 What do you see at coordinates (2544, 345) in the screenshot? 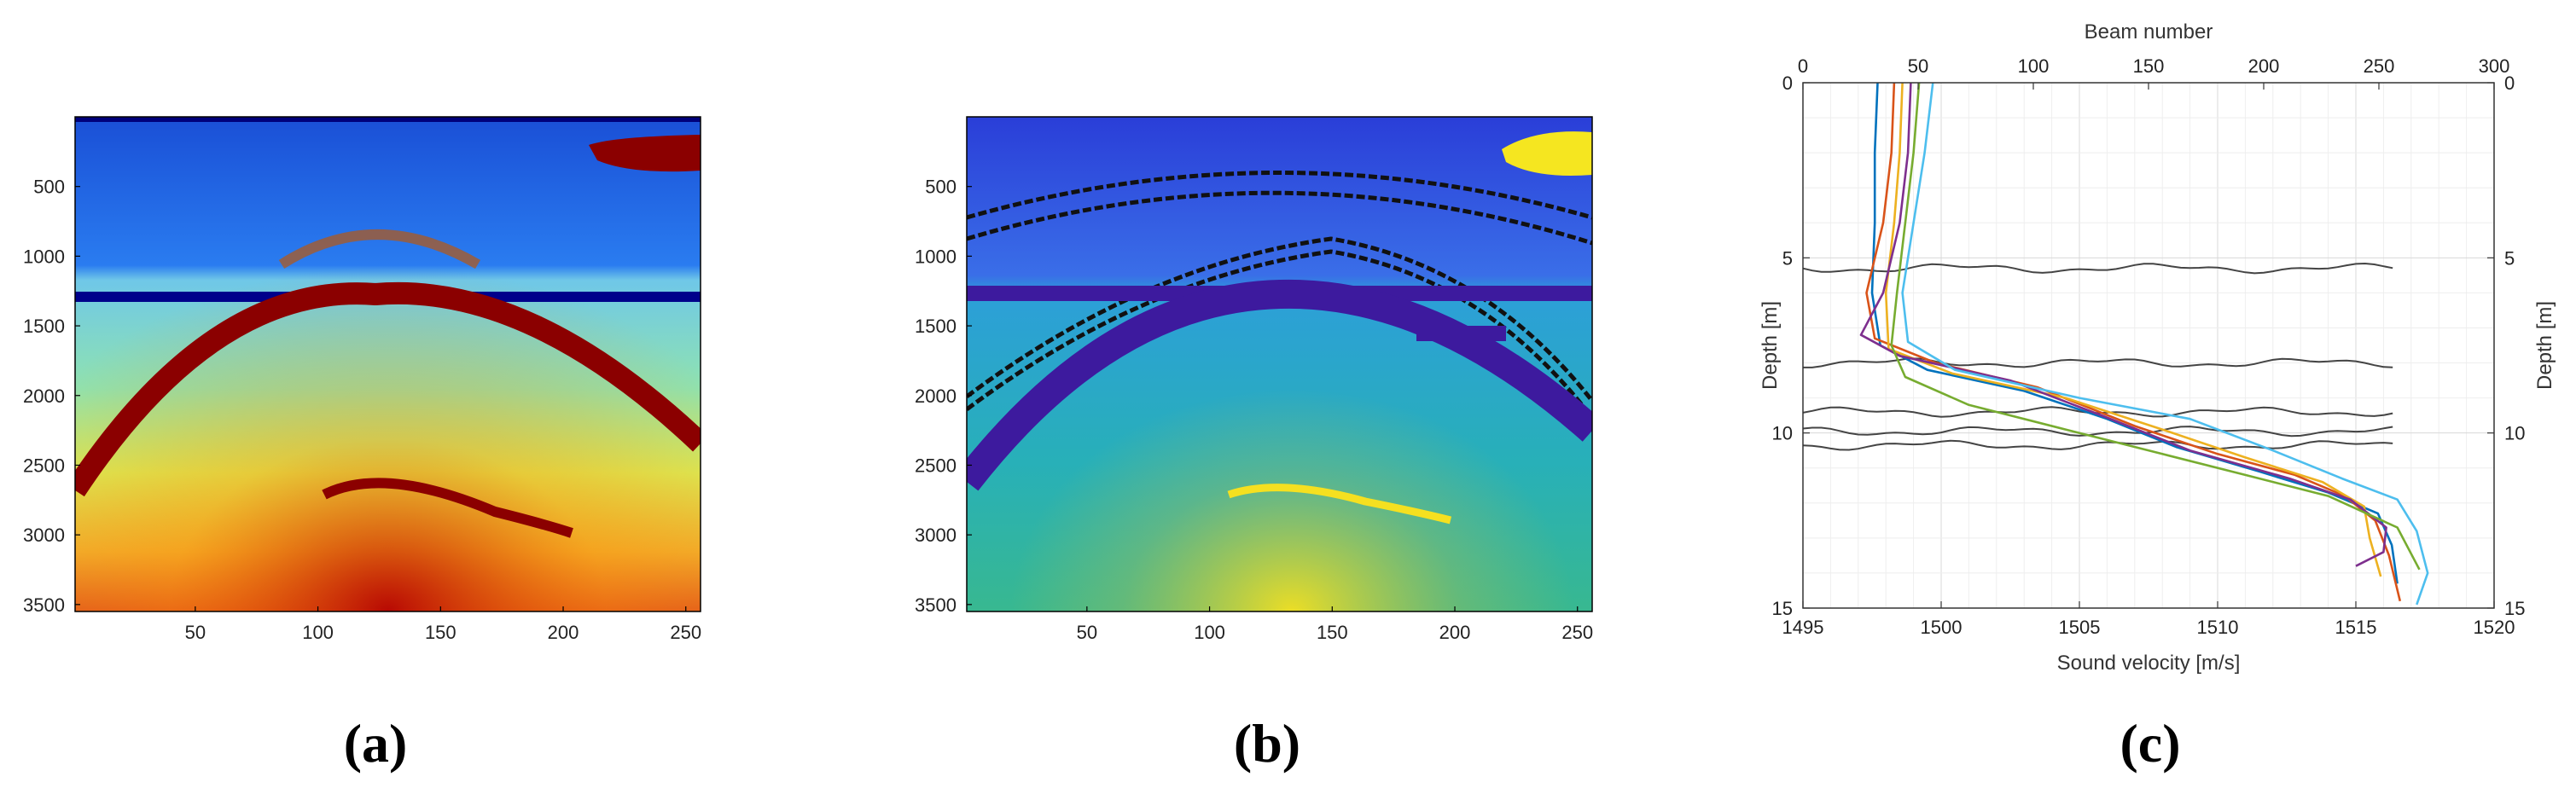
I see `y-axis-label-right: Depth [m]` at bounding box center [2544, 345].